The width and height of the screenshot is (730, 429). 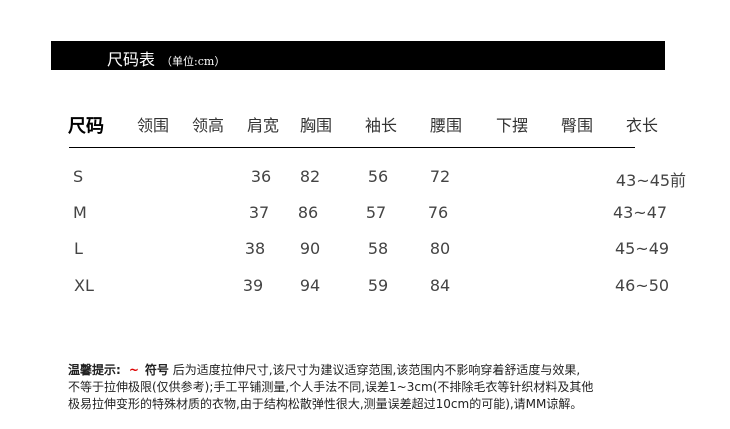 What do you see at coordinates (80, 212) in the screenshot?
I see `cell-size: M` at bounding box center [80, 212].